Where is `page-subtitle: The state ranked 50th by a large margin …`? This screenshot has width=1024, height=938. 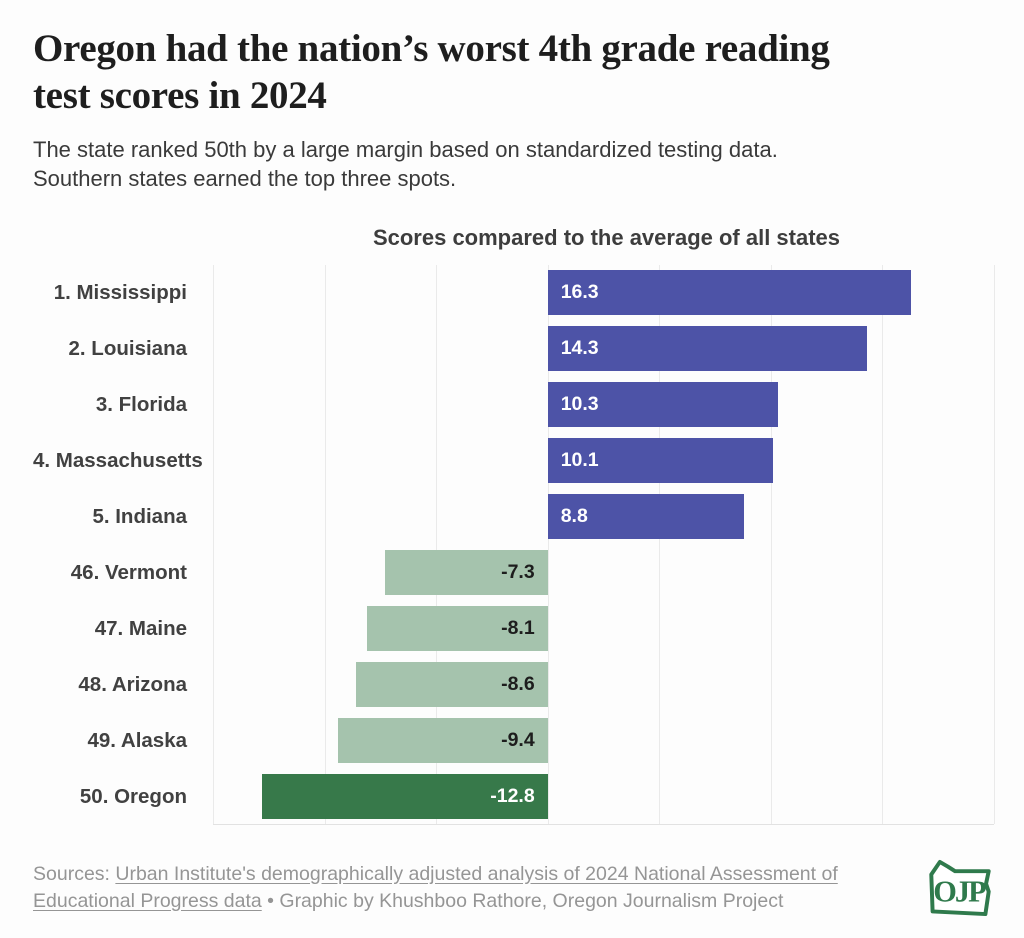 page-subtitle: The state ranked 50th by a large margin … is located at coordinates (516, 164).